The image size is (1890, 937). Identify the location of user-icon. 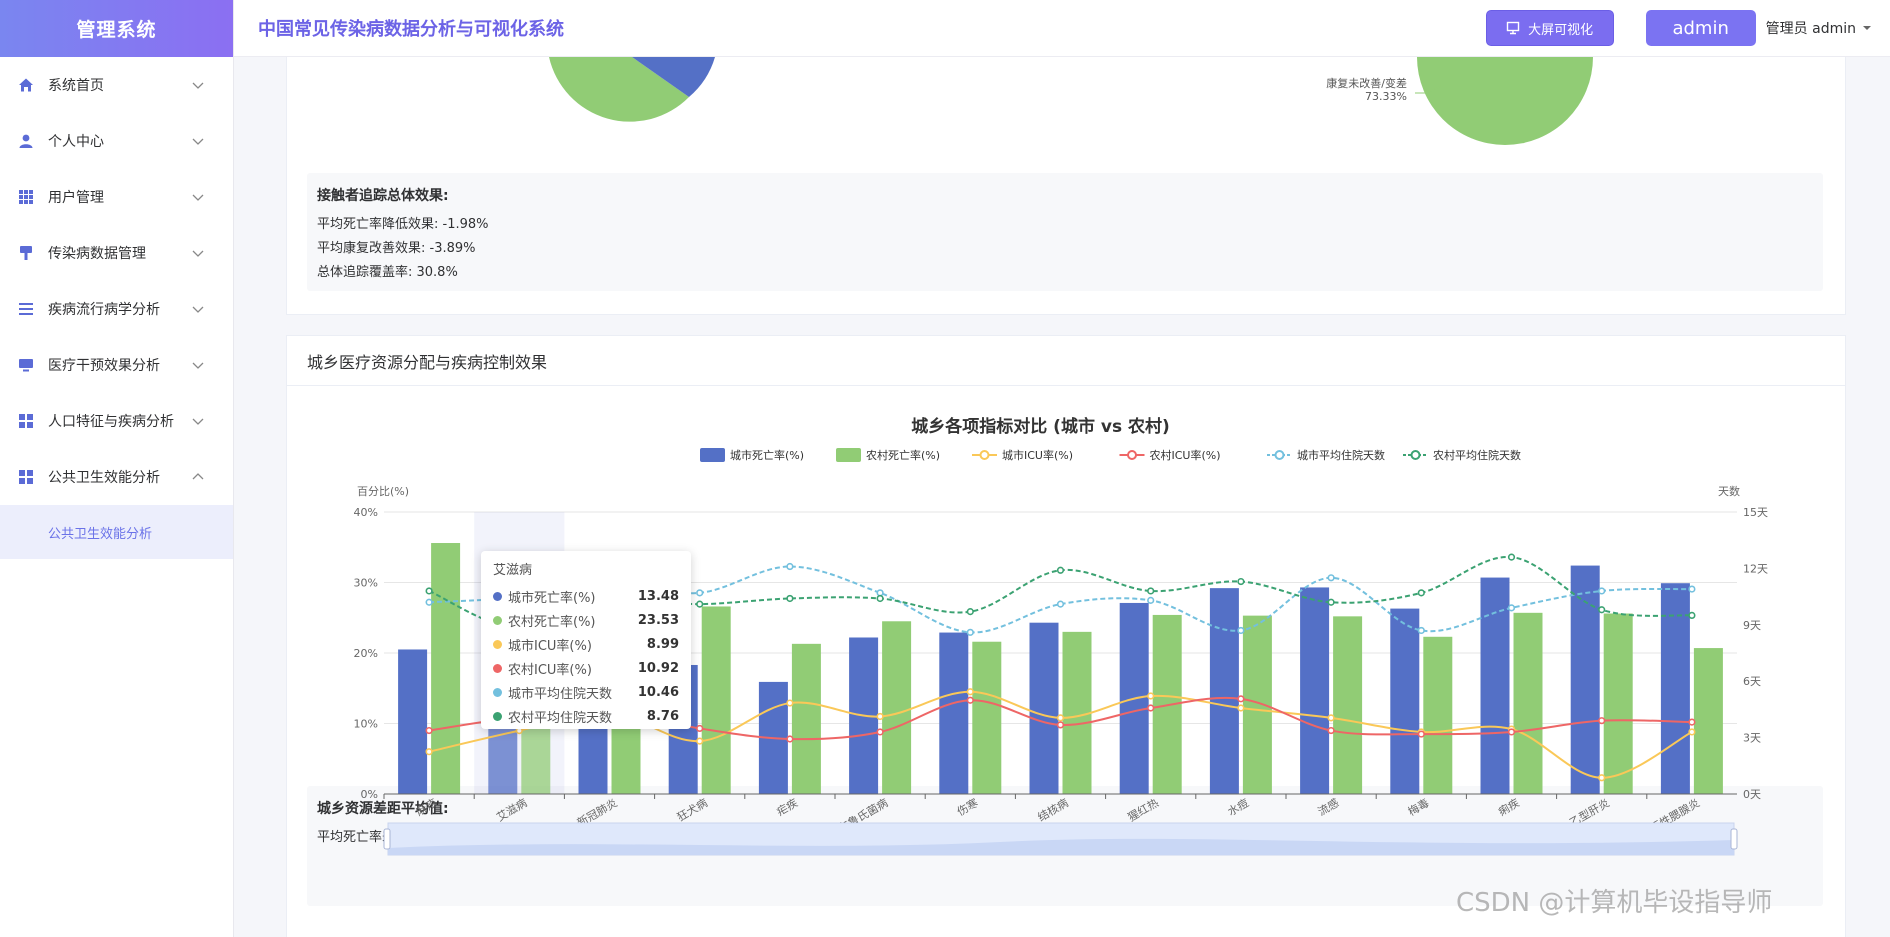
(26, 141).